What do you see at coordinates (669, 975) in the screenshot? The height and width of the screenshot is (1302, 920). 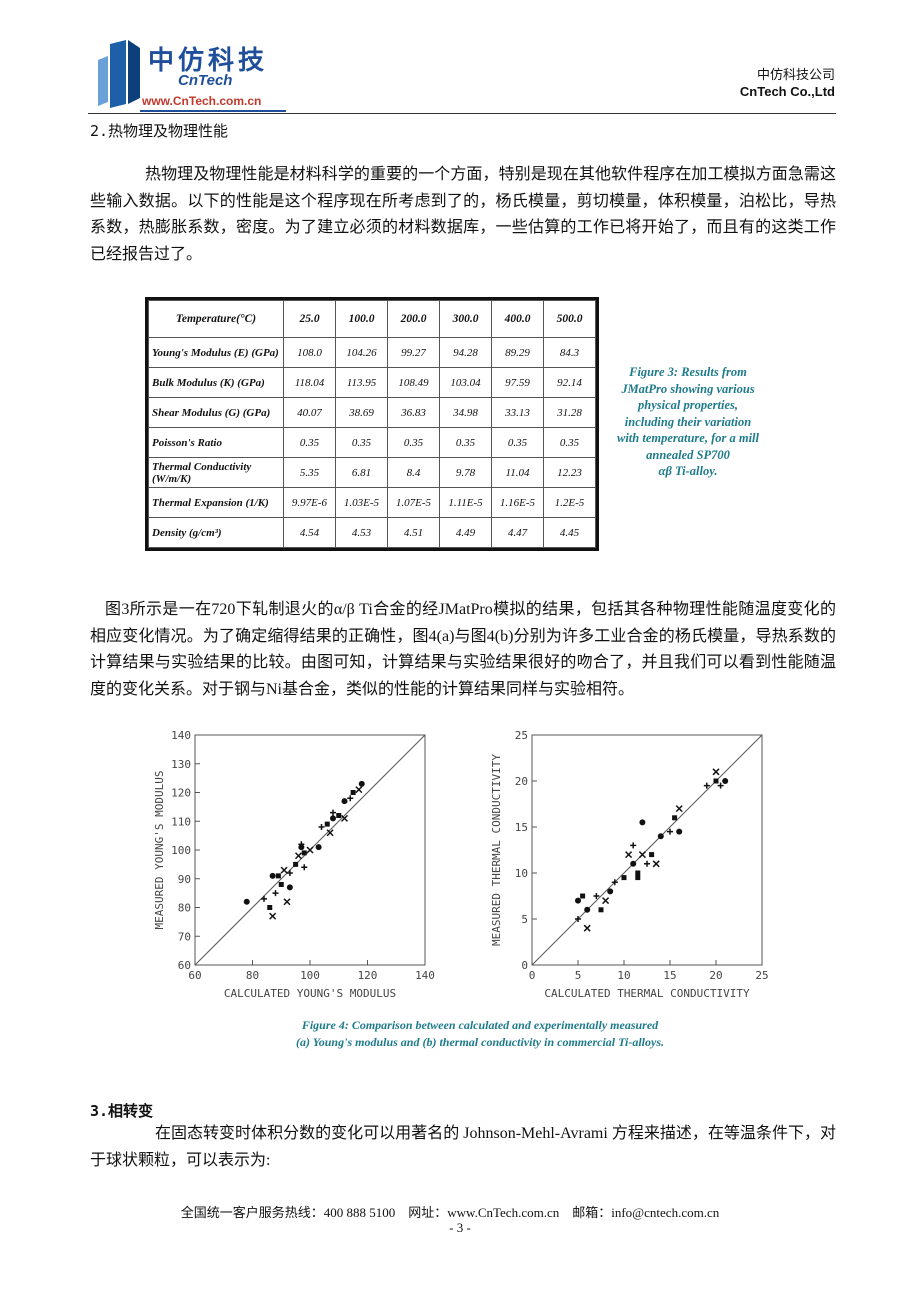 I see `x-tick-label: 15` at bounding box center [669, 975].